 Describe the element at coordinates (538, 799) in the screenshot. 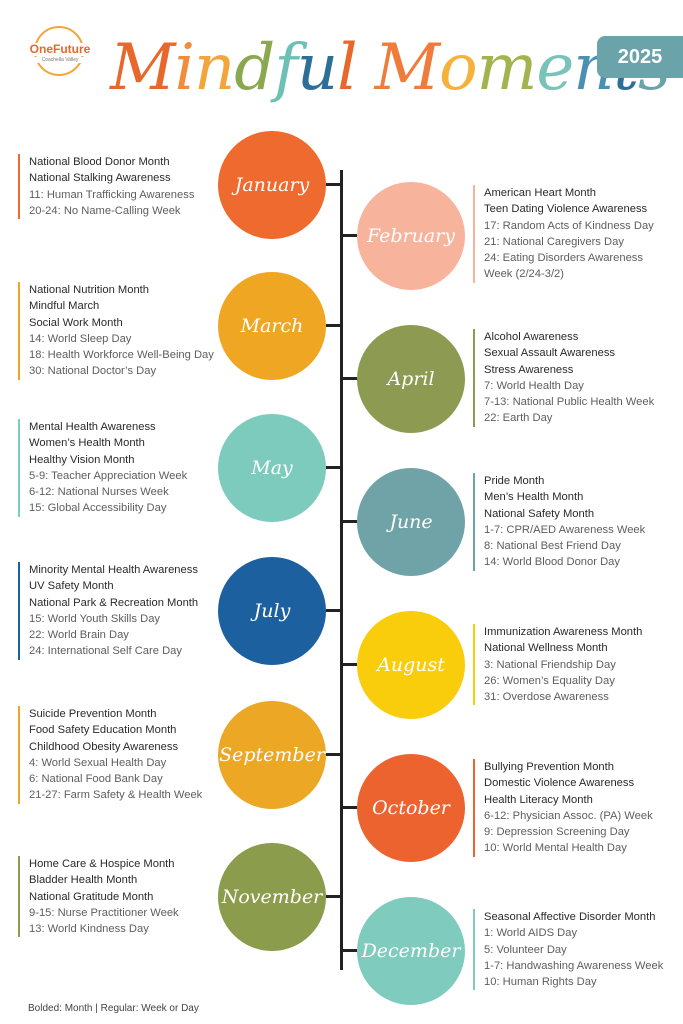

I see `observance-month: Health Literacy Month` at that location.